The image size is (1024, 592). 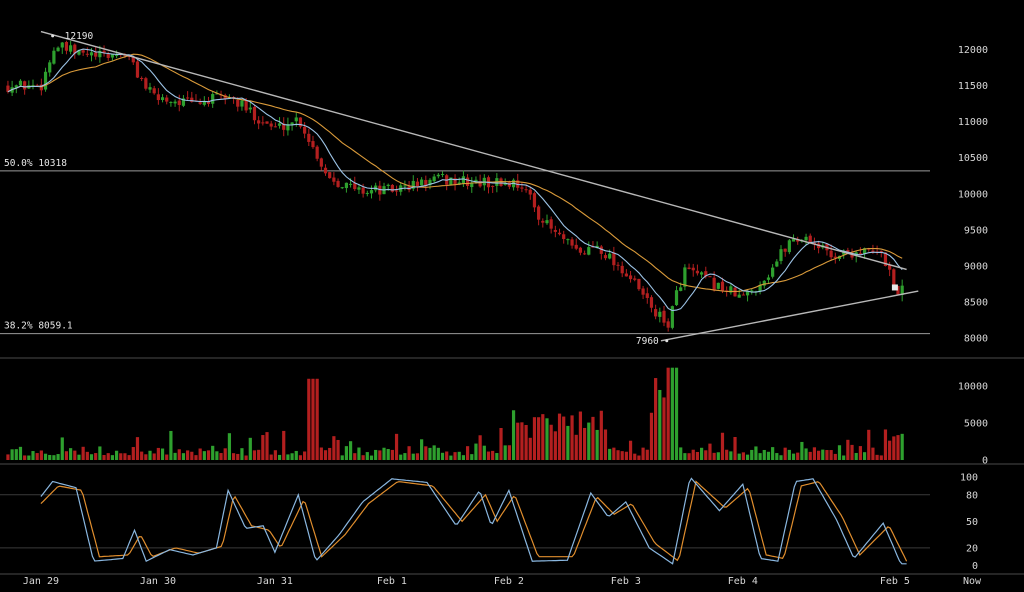 What do you see at coordinates (35, 163) in the screenshot?
I see `fib-level-label: 50.0% 10318` at bounding box center [35, 163].